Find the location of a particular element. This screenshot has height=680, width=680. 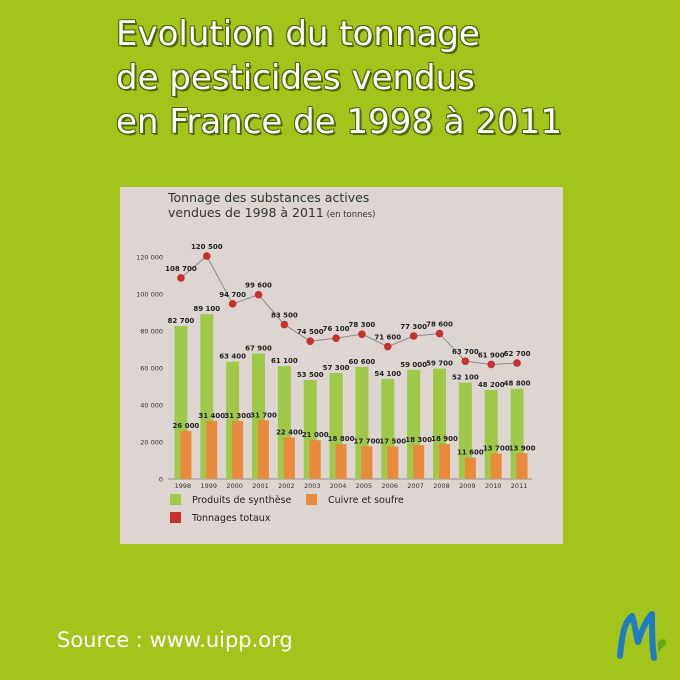

legend-label: Cuivre et soufre is located at coordinates (366, 500).